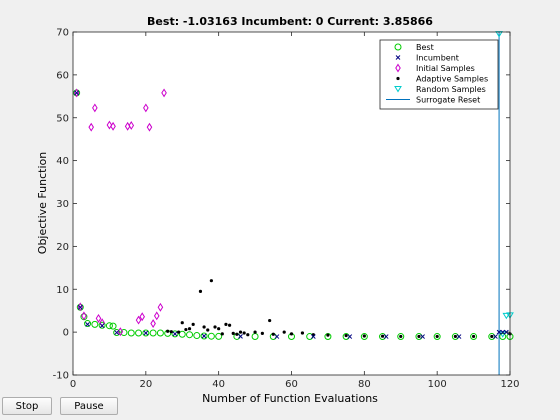  What do you see at coordinates (452, 79) in the screenshot?
I see `legend-label-adaptive-samples: Adaptive Samples` at bounding box center [452, 79].